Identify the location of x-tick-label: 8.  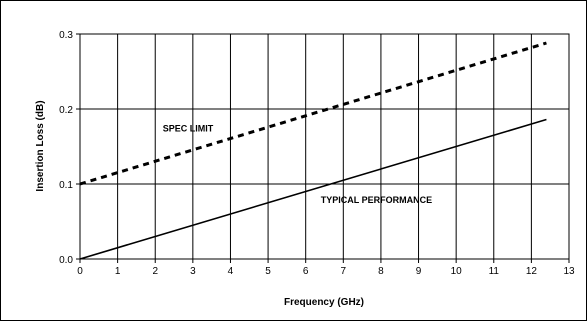
(381, 271).